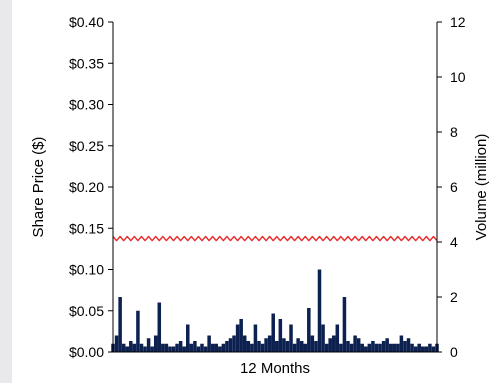 This screenshot has width=498, height=388. What do you see at coordinates (6, 191) in the screenshot?
I see `left-margin-band` at bounding box center [6, 191].